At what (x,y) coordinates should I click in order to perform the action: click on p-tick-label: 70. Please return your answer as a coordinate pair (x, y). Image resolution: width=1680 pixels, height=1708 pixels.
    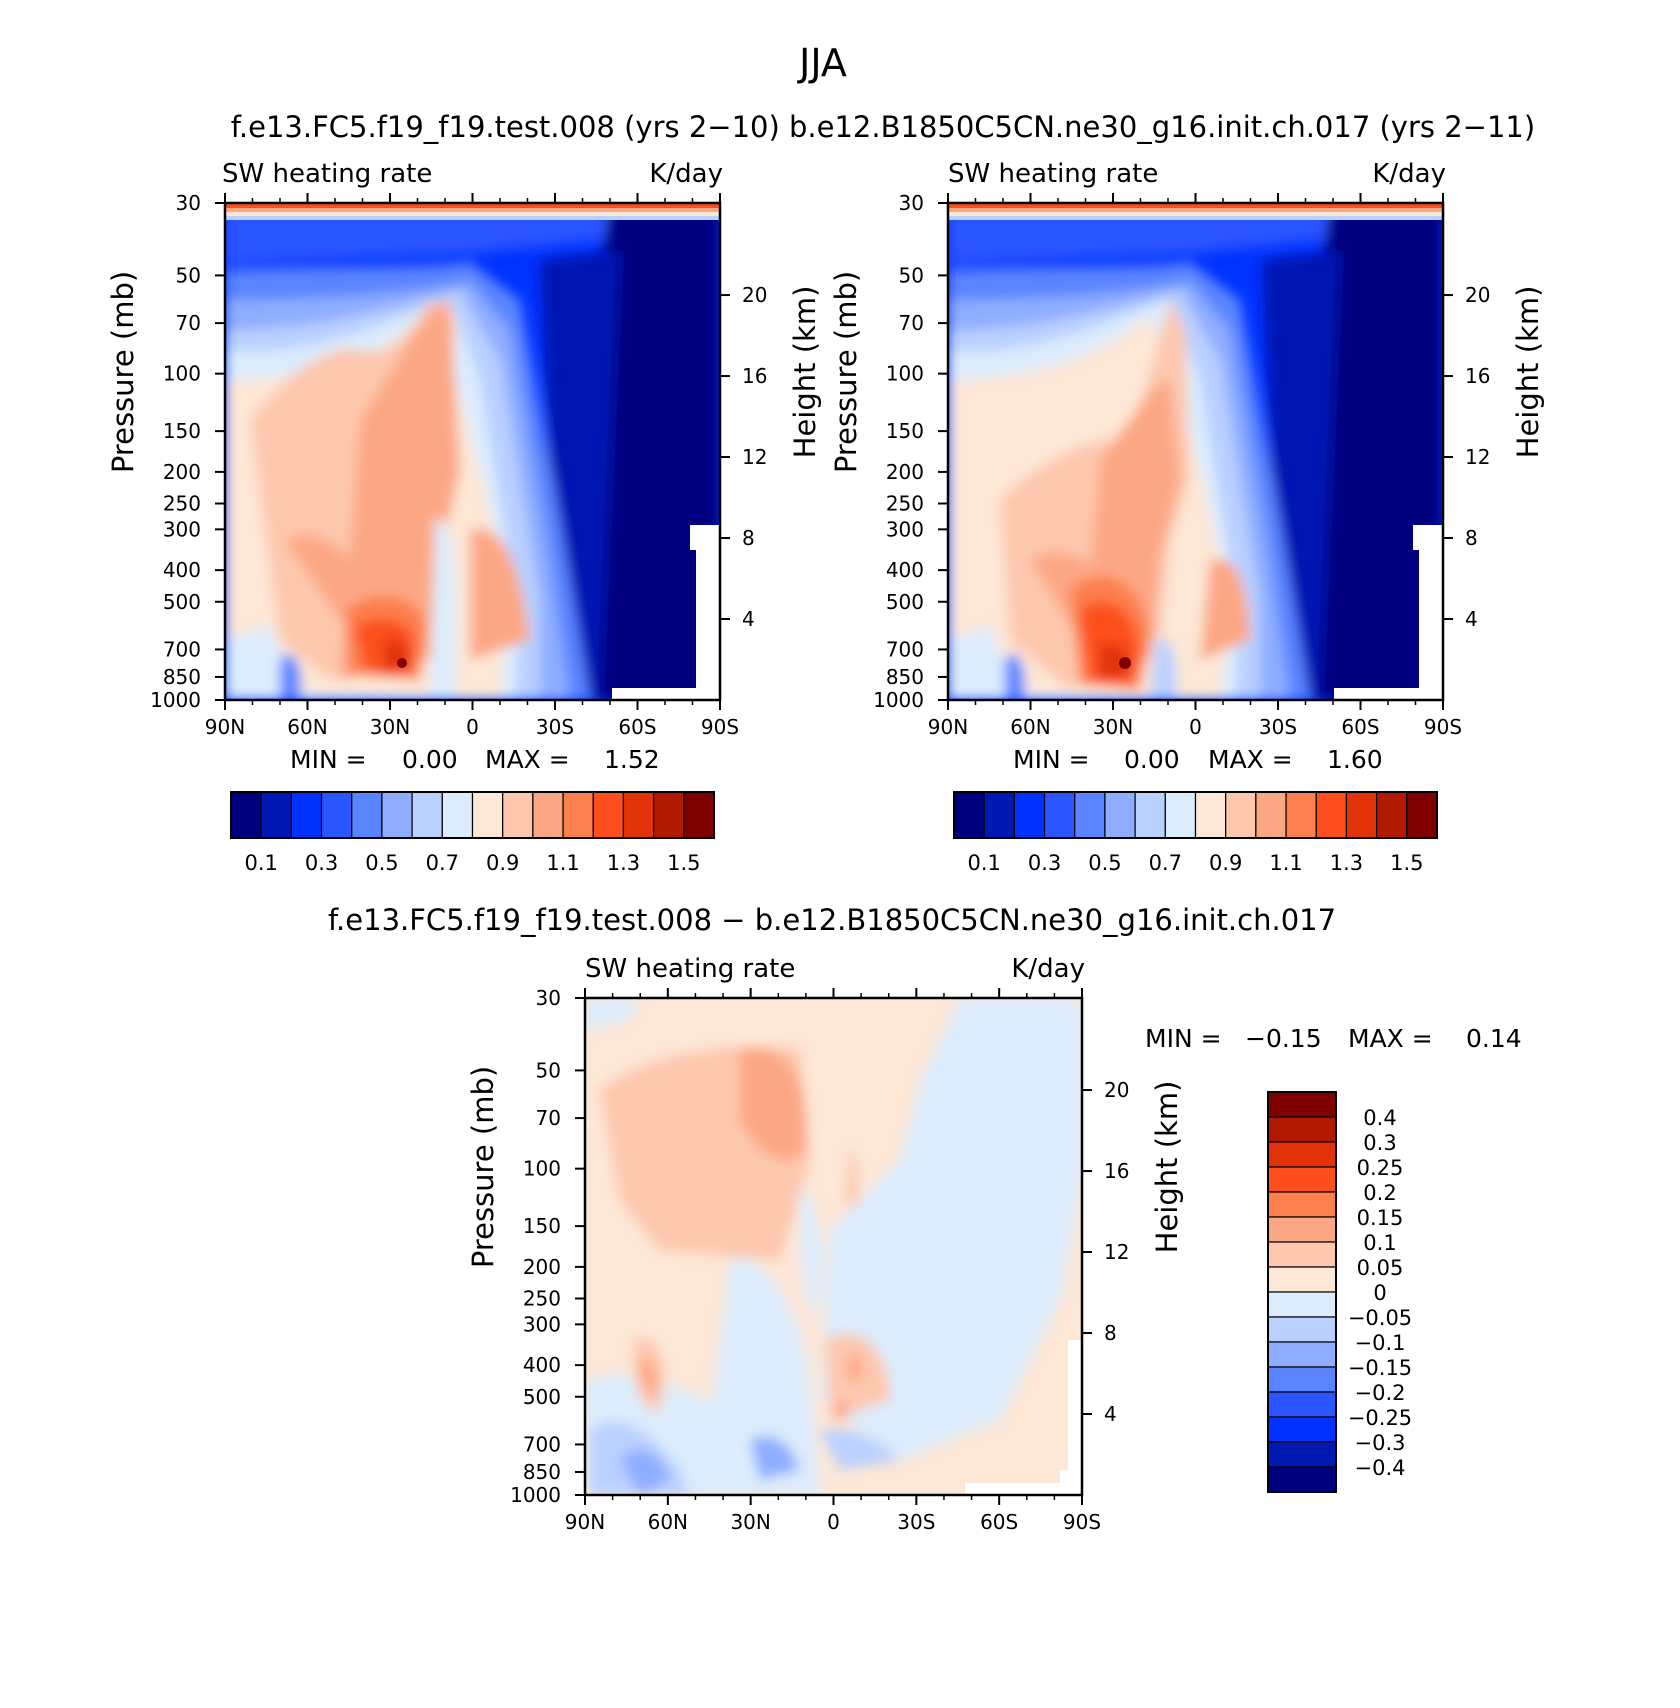
    Looking at the image, I should click on (911, 323).